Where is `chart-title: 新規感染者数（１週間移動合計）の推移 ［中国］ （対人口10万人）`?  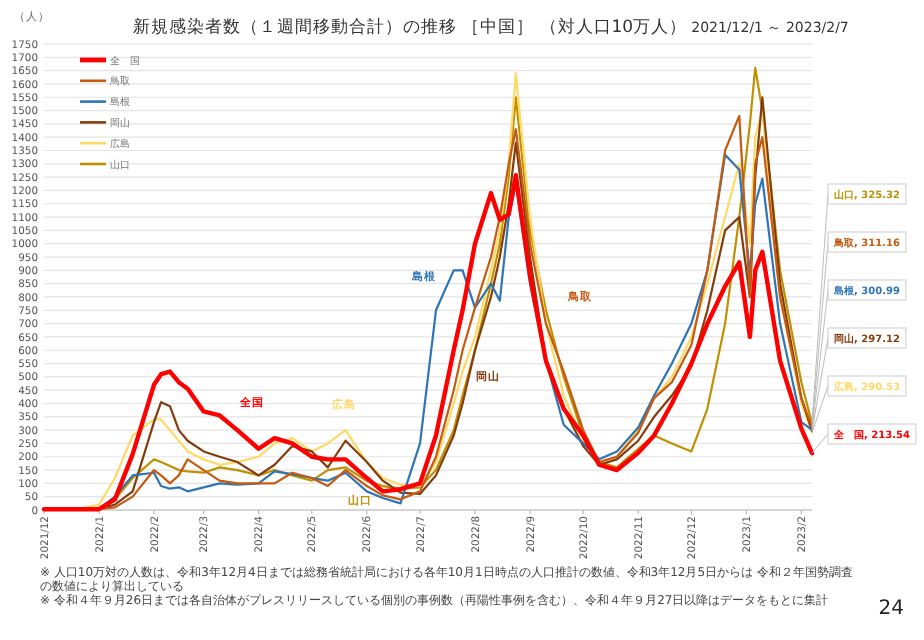
chart-title: 新規感染者数（１週間移動合計）の推移 ［中国］ （対人口10万人） is located at coordinates (410, 27).